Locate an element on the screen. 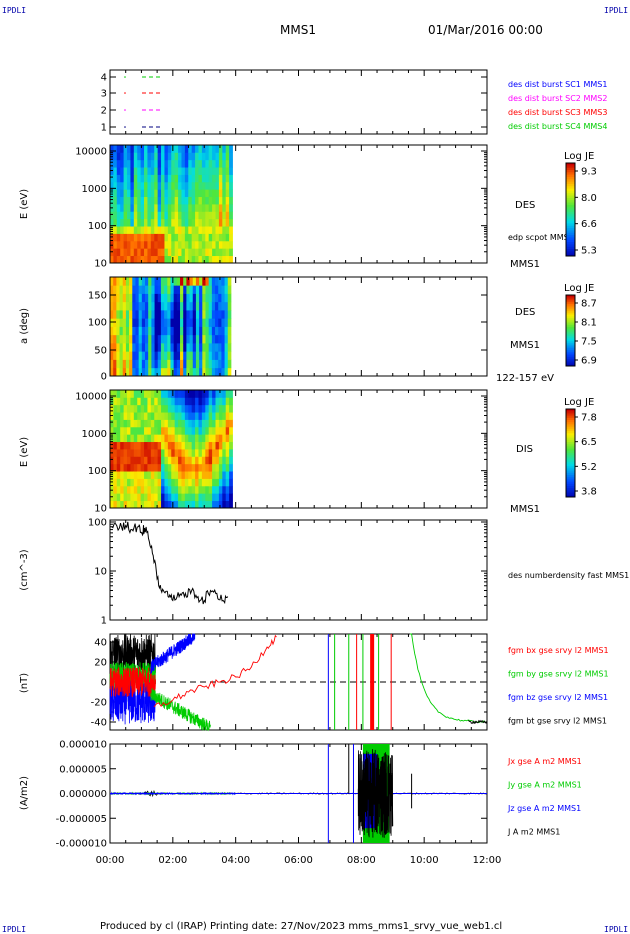 The width and height of the screenshot is (630, 934). corner-label-top-right: IPDLI is located at coordinates (616, 10).